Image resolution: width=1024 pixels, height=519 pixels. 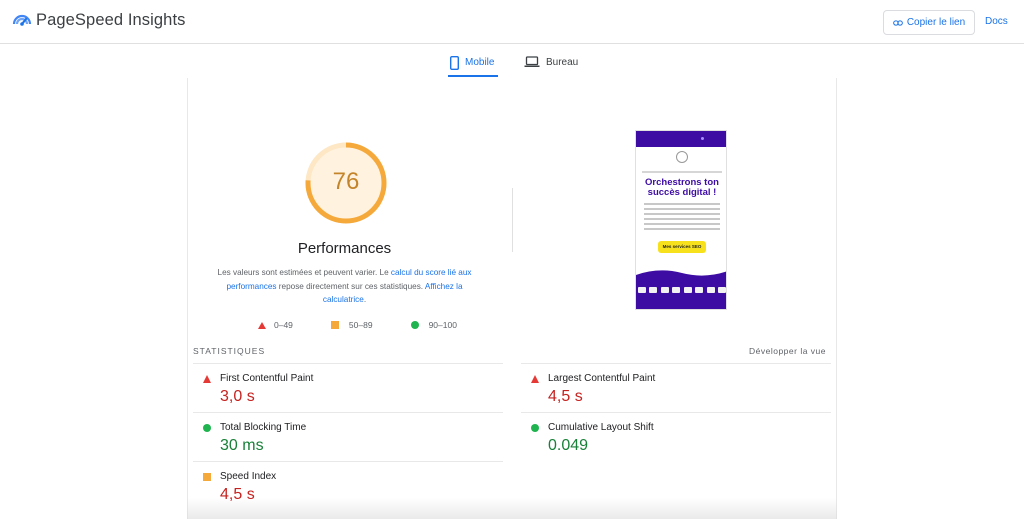 I want to click on tab-desktop: Bureau, so click(x=551, y=62).